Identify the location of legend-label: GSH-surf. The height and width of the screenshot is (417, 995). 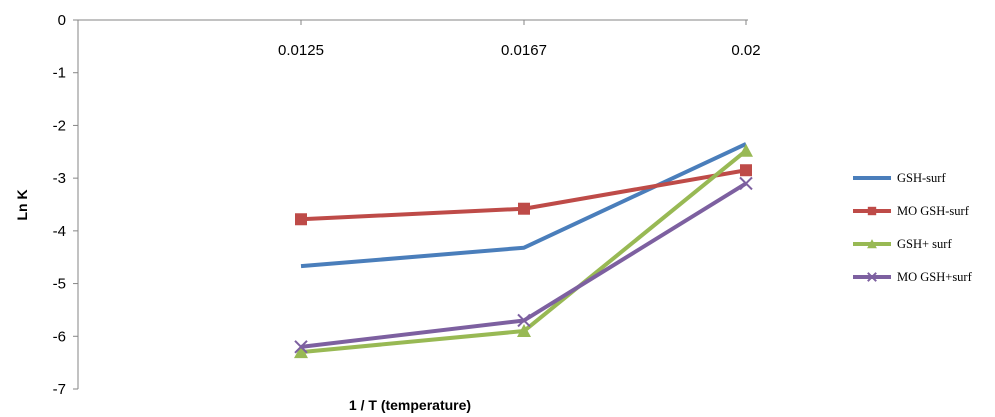
(921, 178).